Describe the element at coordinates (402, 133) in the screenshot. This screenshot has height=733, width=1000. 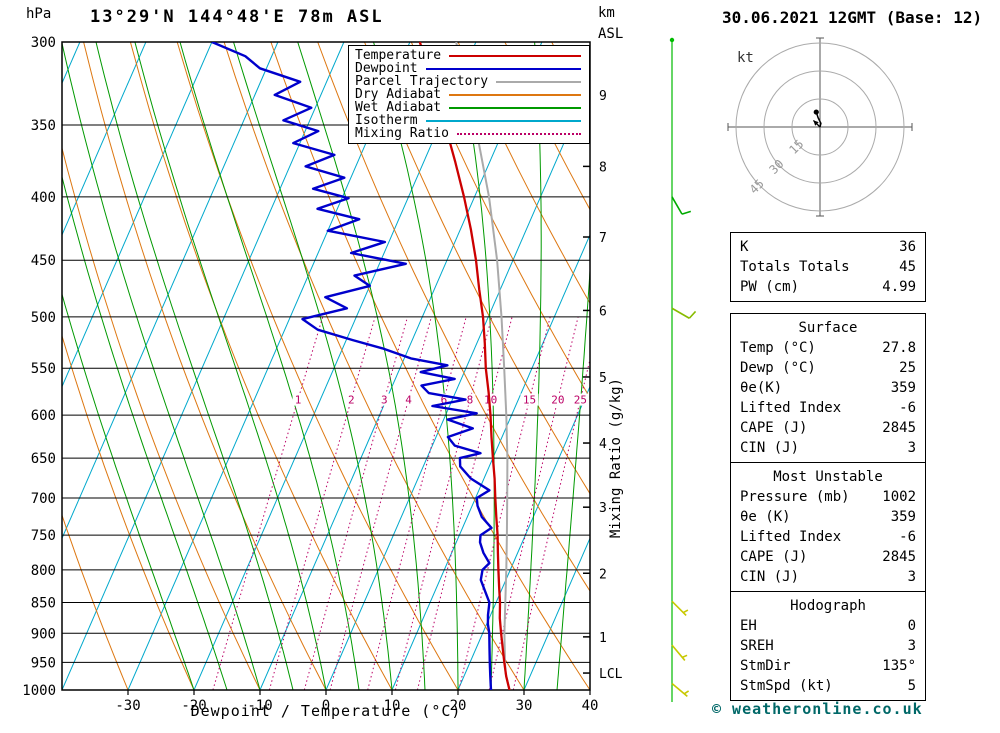
I see `legend-label: Mixing Ratio` at that location.